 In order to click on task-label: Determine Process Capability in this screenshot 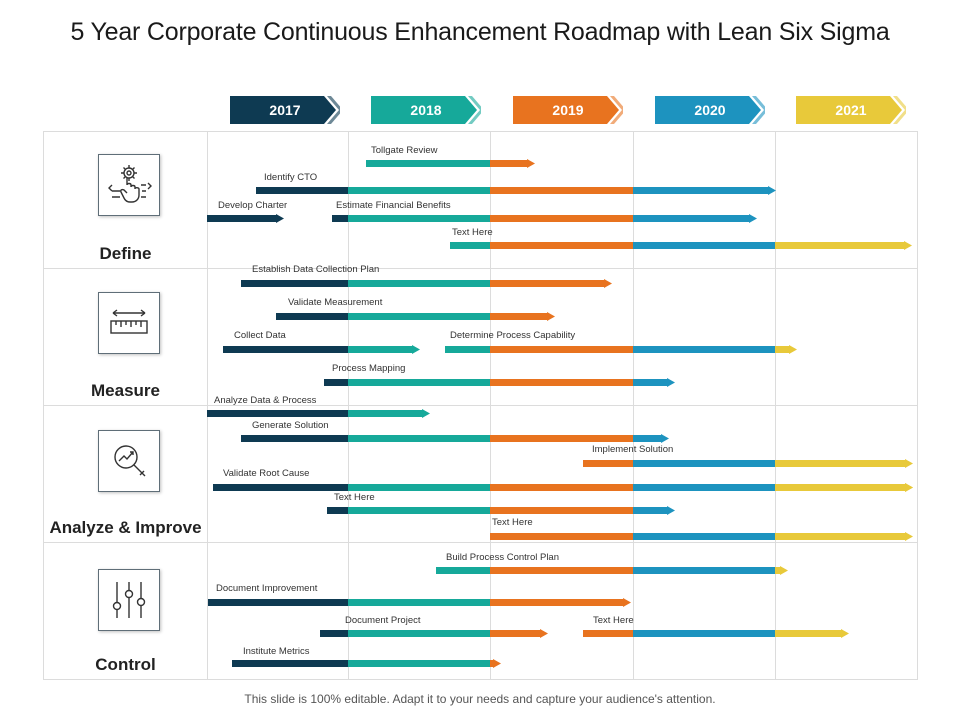, I will do `click(513, 335)`.